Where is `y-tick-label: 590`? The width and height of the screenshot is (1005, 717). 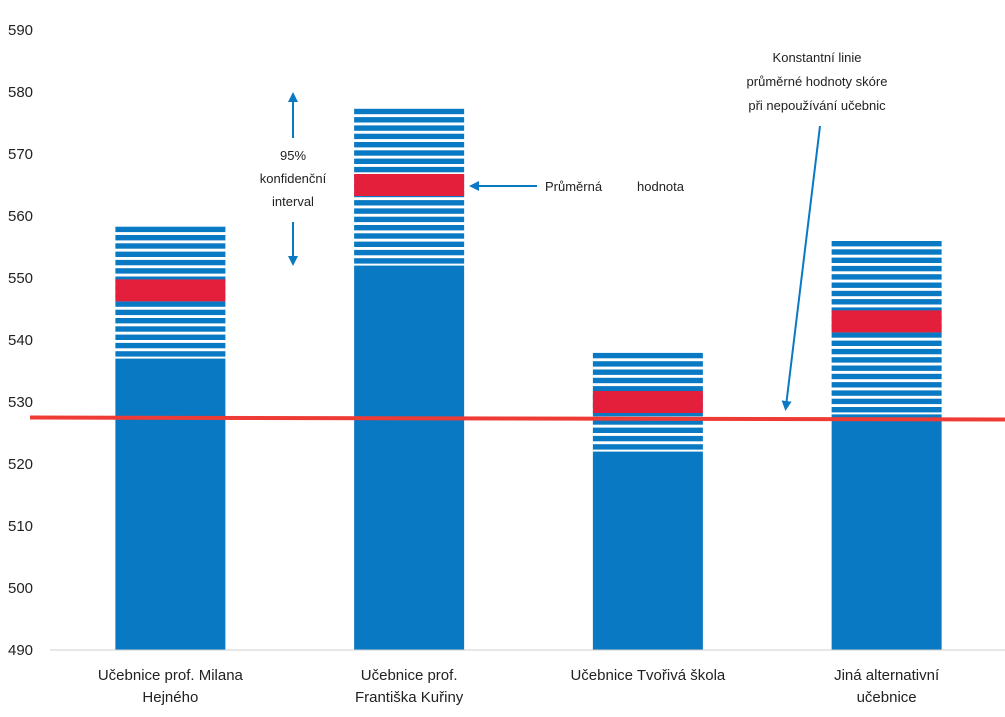
y-tick-label: 590 is located at coordinates (20, 30).